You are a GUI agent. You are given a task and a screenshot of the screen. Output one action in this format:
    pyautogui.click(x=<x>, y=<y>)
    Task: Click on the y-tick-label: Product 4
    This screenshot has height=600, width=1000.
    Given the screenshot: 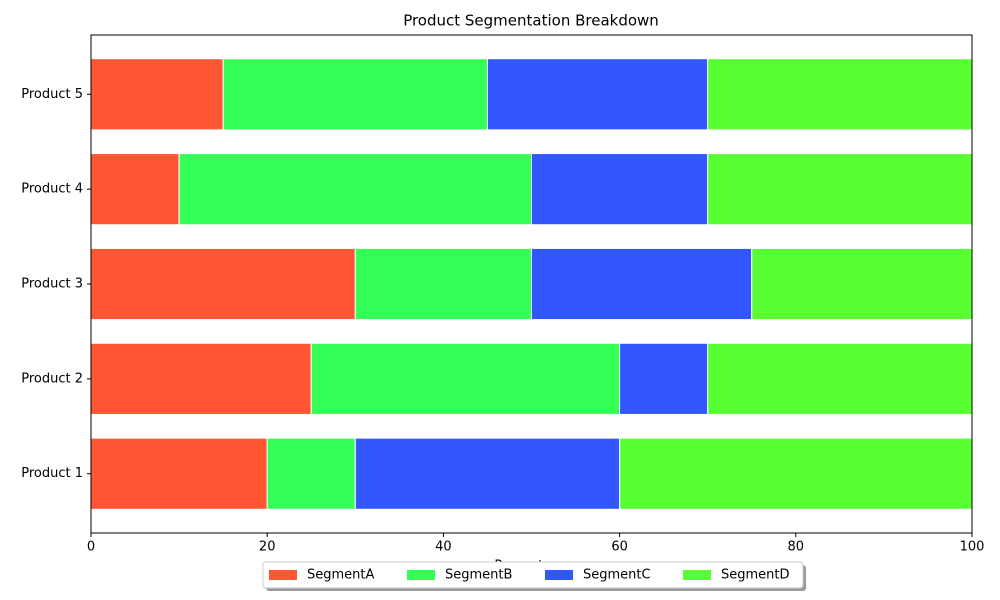 What is the action you would take?
    pyautogui.click(x=52, y=189)
    